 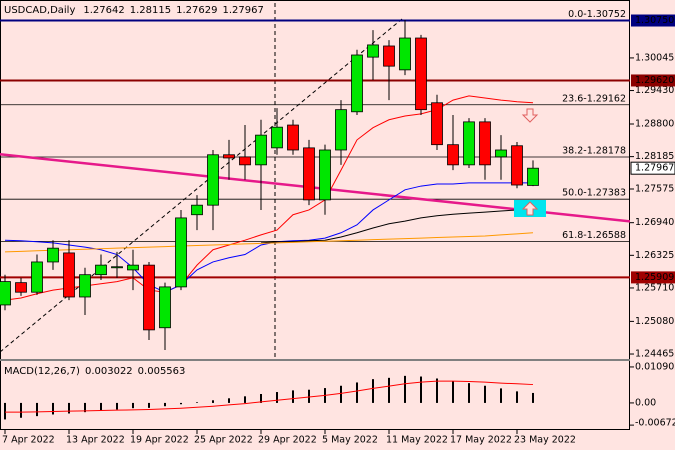 I want to click on x-tick-label: 29 Apr 2022, so click(x=287, y=440).